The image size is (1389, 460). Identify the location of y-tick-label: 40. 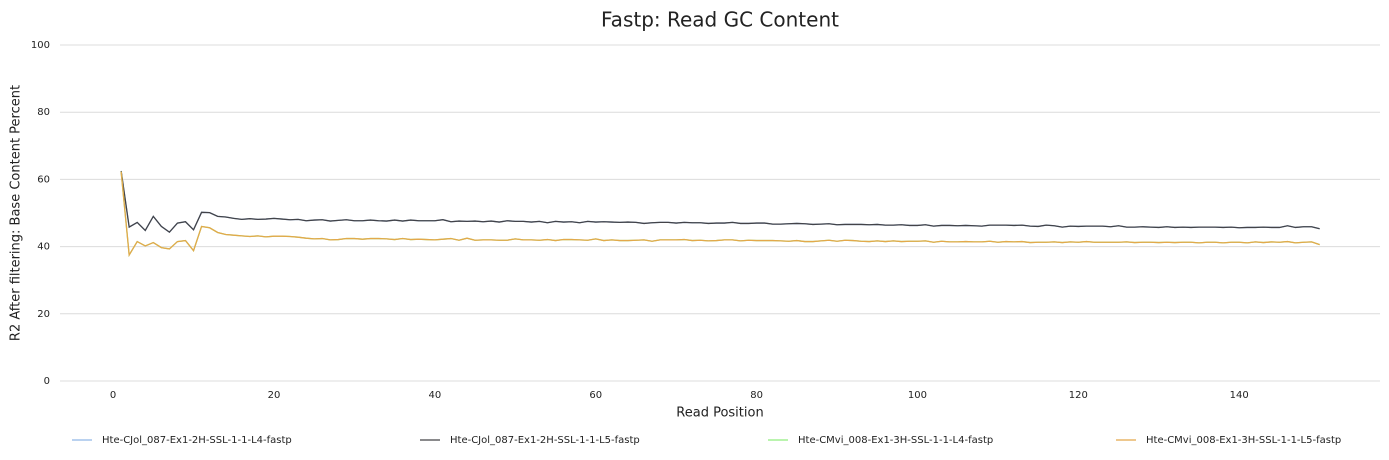
(43, 247).